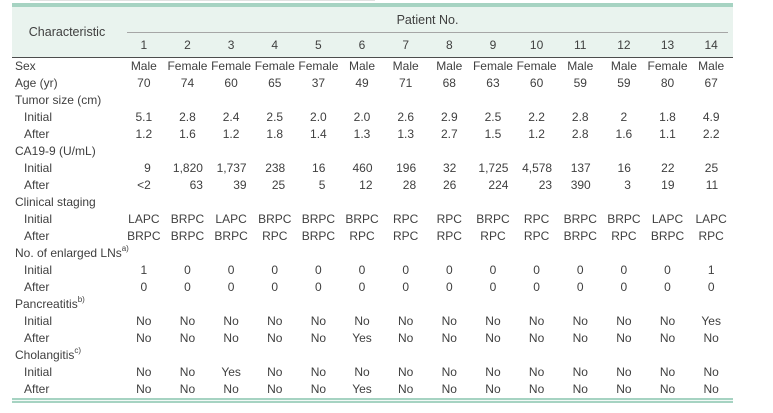 Image resolution: width=773 pixels, height=413 pixels. I want to click on cell-value: 5, so click(322, 185).